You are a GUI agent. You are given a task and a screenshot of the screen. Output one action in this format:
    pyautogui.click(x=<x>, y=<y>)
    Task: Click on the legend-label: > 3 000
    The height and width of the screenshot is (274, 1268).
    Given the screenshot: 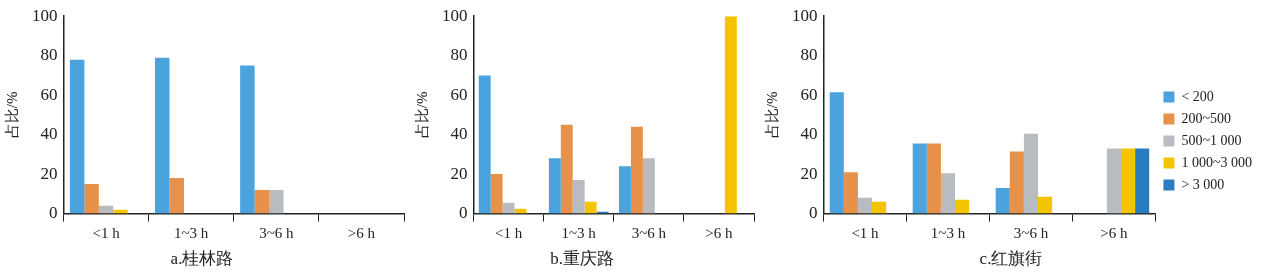 What is the action you would take?
    pyautogui.click(x=1203, y=184)
    